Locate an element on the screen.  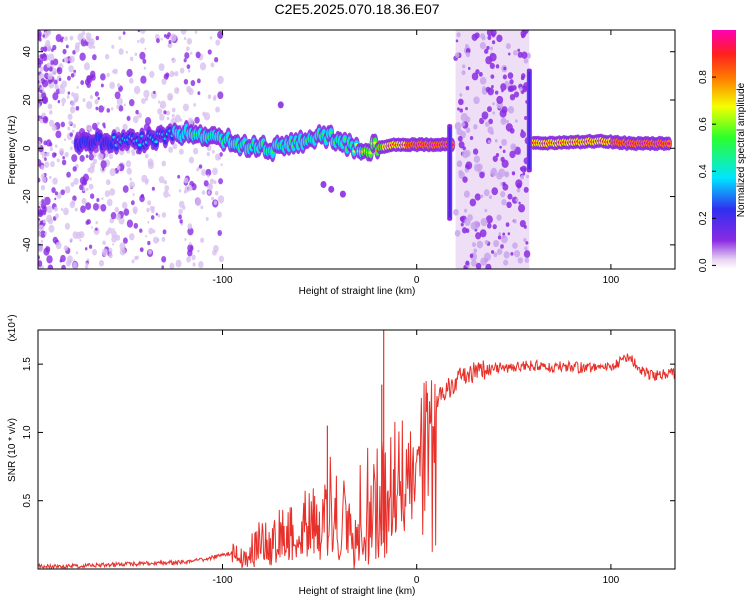
snr-y-axis-label: SNR (10 * v/v) is located at coordinates (12, 450).